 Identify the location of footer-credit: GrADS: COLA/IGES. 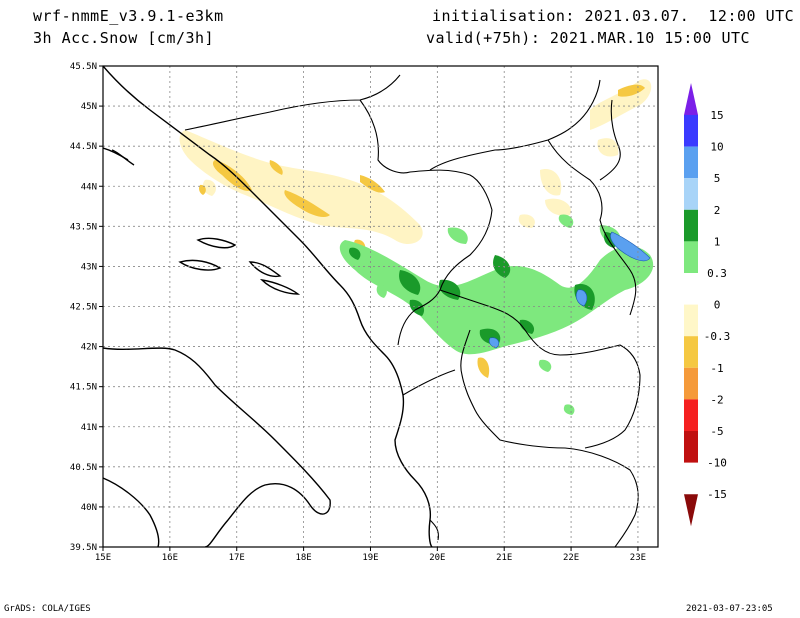
(47, 609).